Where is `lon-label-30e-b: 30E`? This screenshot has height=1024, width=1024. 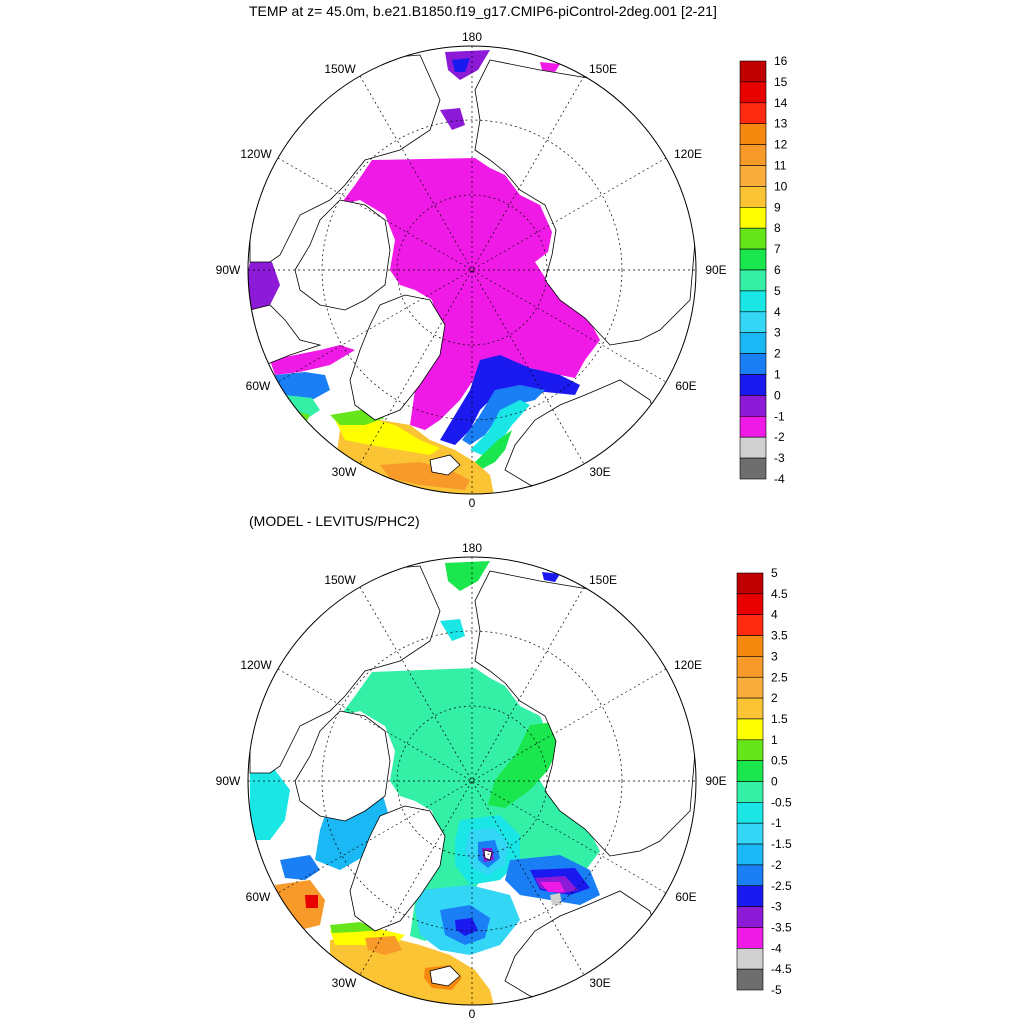 lon-label-30e-b: 30E is located at coordinates (599, 983).